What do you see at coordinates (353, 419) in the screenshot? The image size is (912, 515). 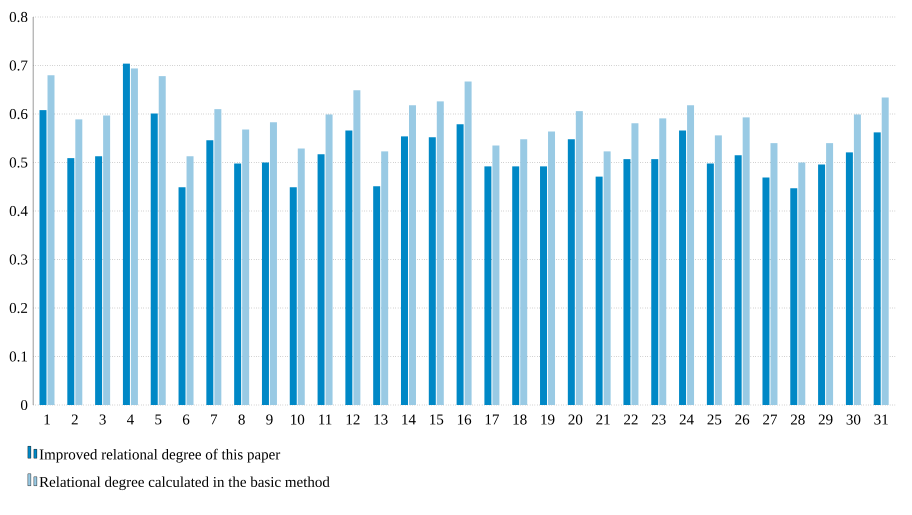 I see `x-tick-label: 12` at bounding box center [353, 419].